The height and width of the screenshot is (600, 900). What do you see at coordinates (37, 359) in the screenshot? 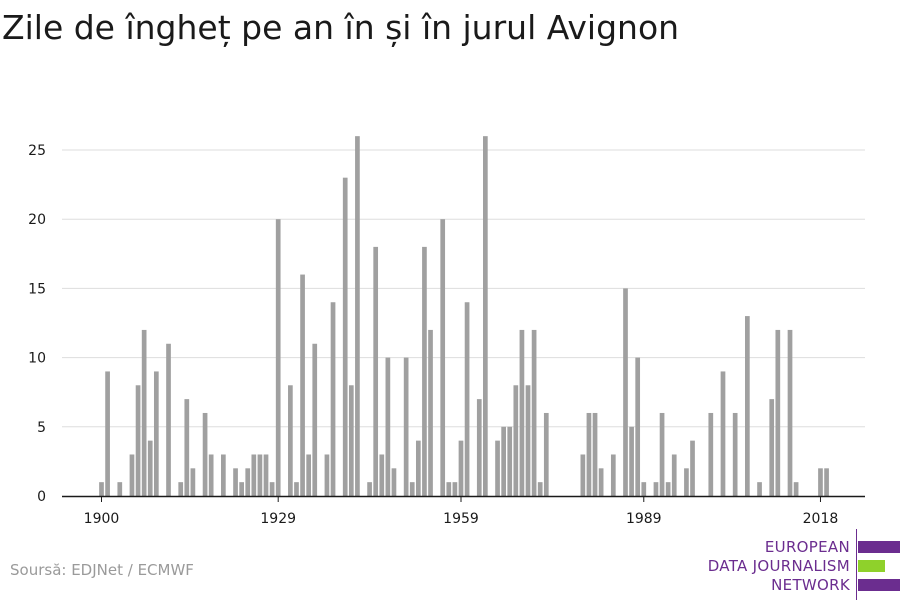
I see `y-tick-label: 10` at bounding box center [37, 359].